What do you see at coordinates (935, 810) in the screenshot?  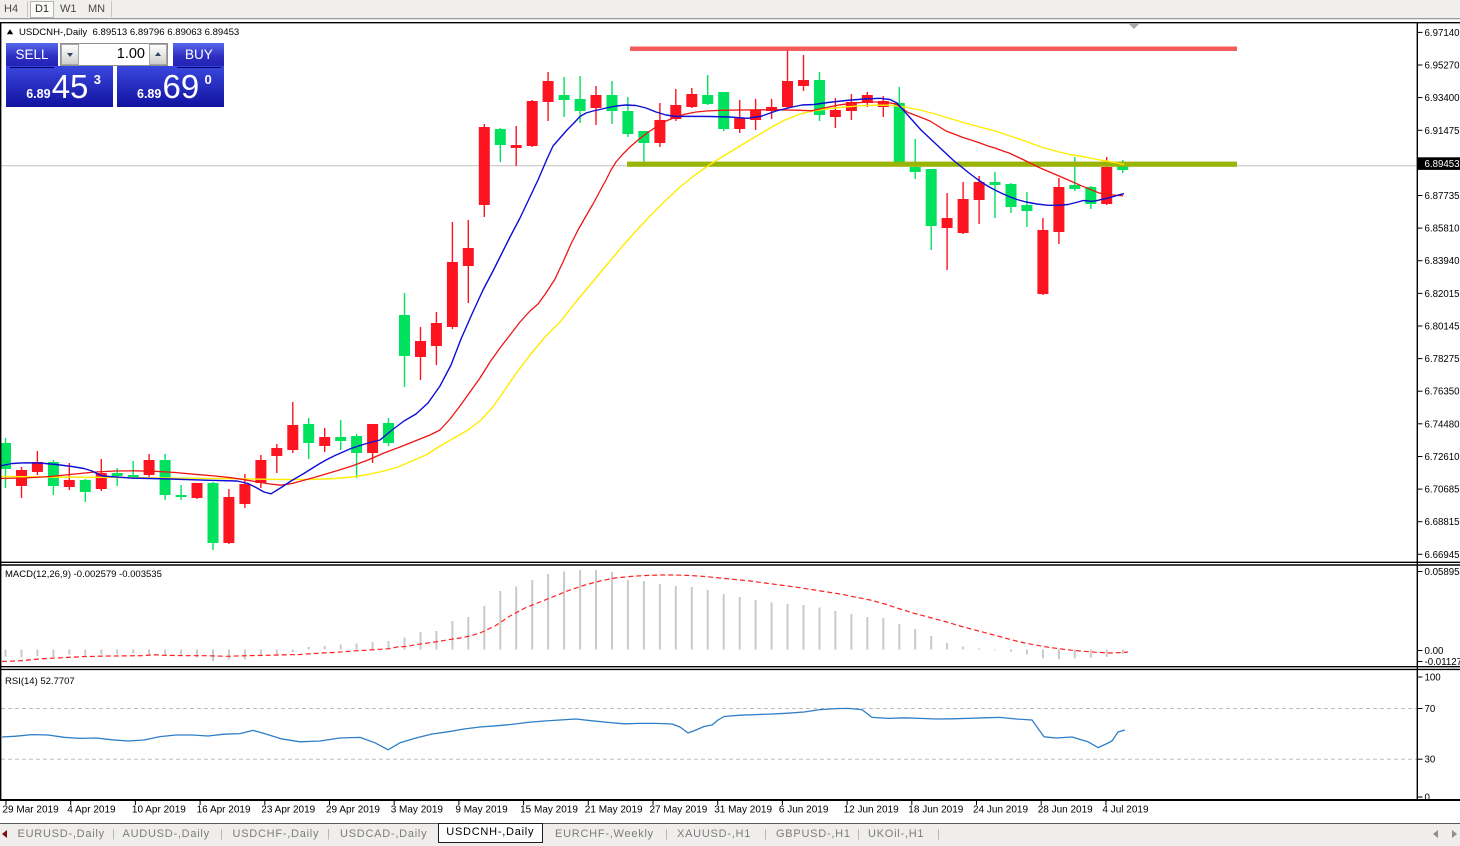 I see `svg-text: 18 Jun 2019` at bounding box center [935, 810].